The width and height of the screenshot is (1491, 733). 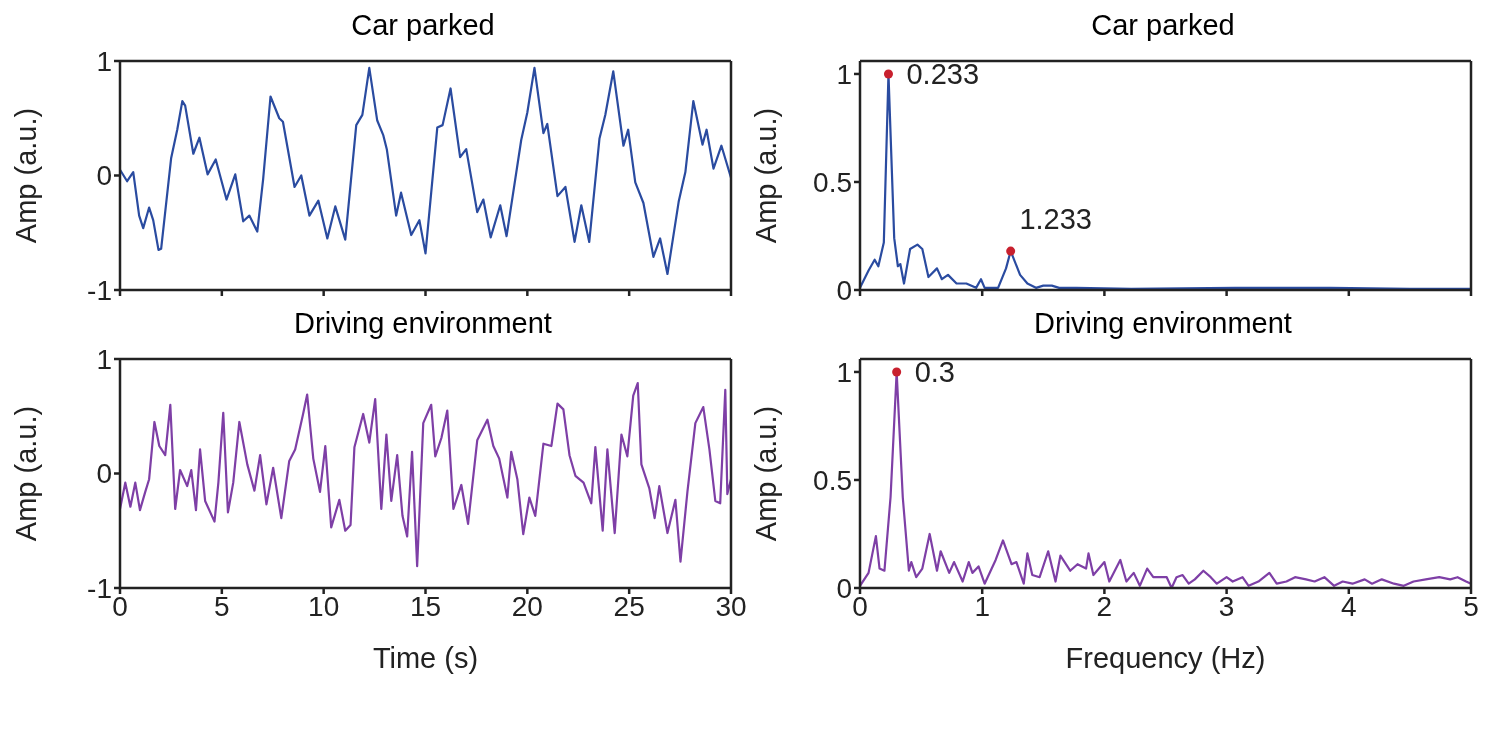 What do you see at coordinates (1104, 606) in the screenshot?
I see `x-tick-label: 2` at bounding box center [1104, 606].